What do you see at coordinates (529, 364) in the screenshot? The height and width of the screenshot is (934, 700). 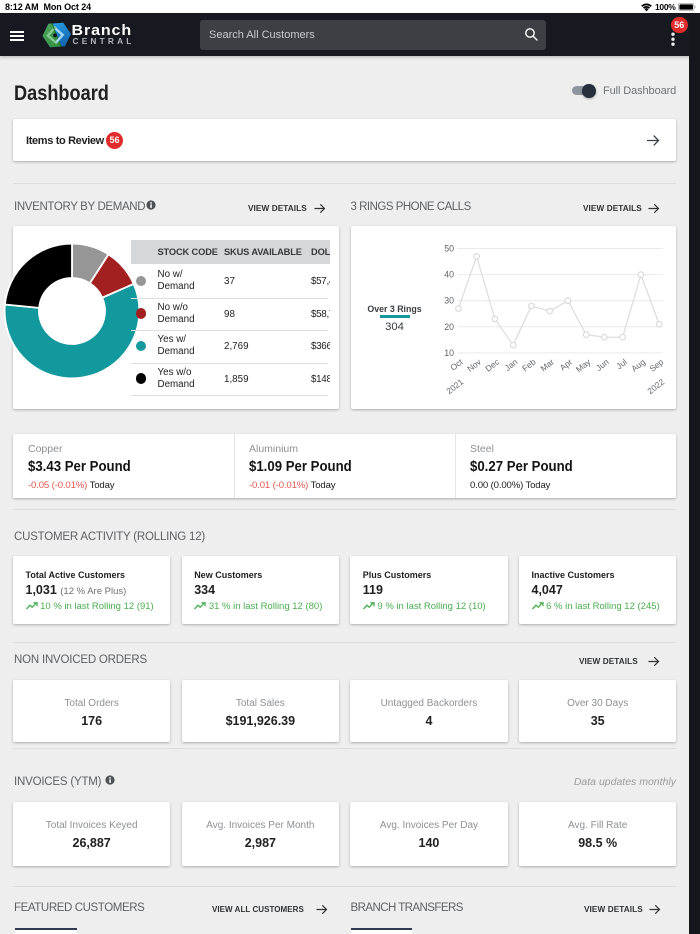 I see `svg-text: Feb` at bounding box center [529, 364].